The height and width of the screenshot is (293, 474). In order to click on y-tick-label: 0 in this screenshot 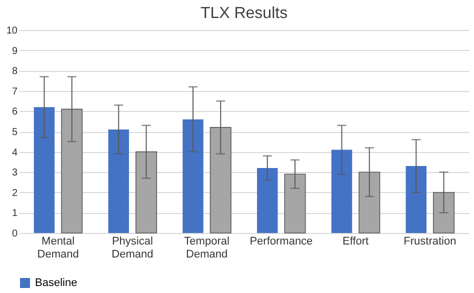, I will do `click(15, 234)`.